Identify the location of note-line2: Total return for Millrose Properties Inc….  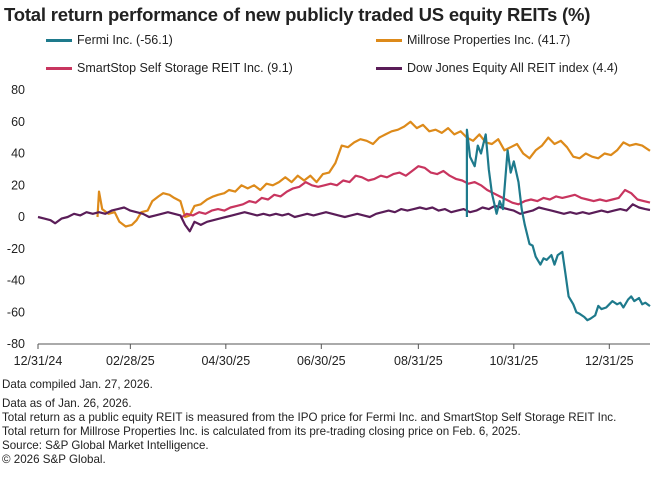
(261, 431).